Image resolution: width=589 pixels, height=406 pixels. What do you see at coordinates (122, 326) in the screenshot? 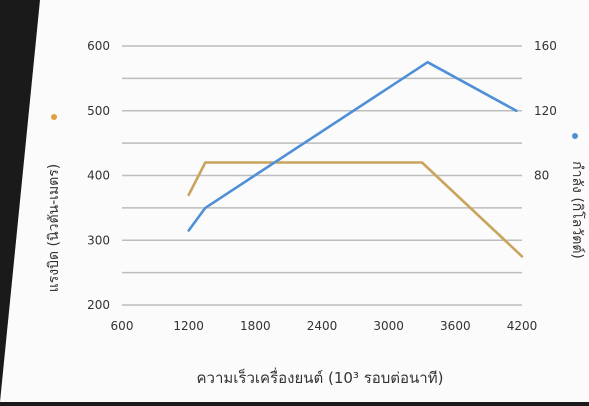
I see `x-tick-label: 600` at bounding box center [122, 326].